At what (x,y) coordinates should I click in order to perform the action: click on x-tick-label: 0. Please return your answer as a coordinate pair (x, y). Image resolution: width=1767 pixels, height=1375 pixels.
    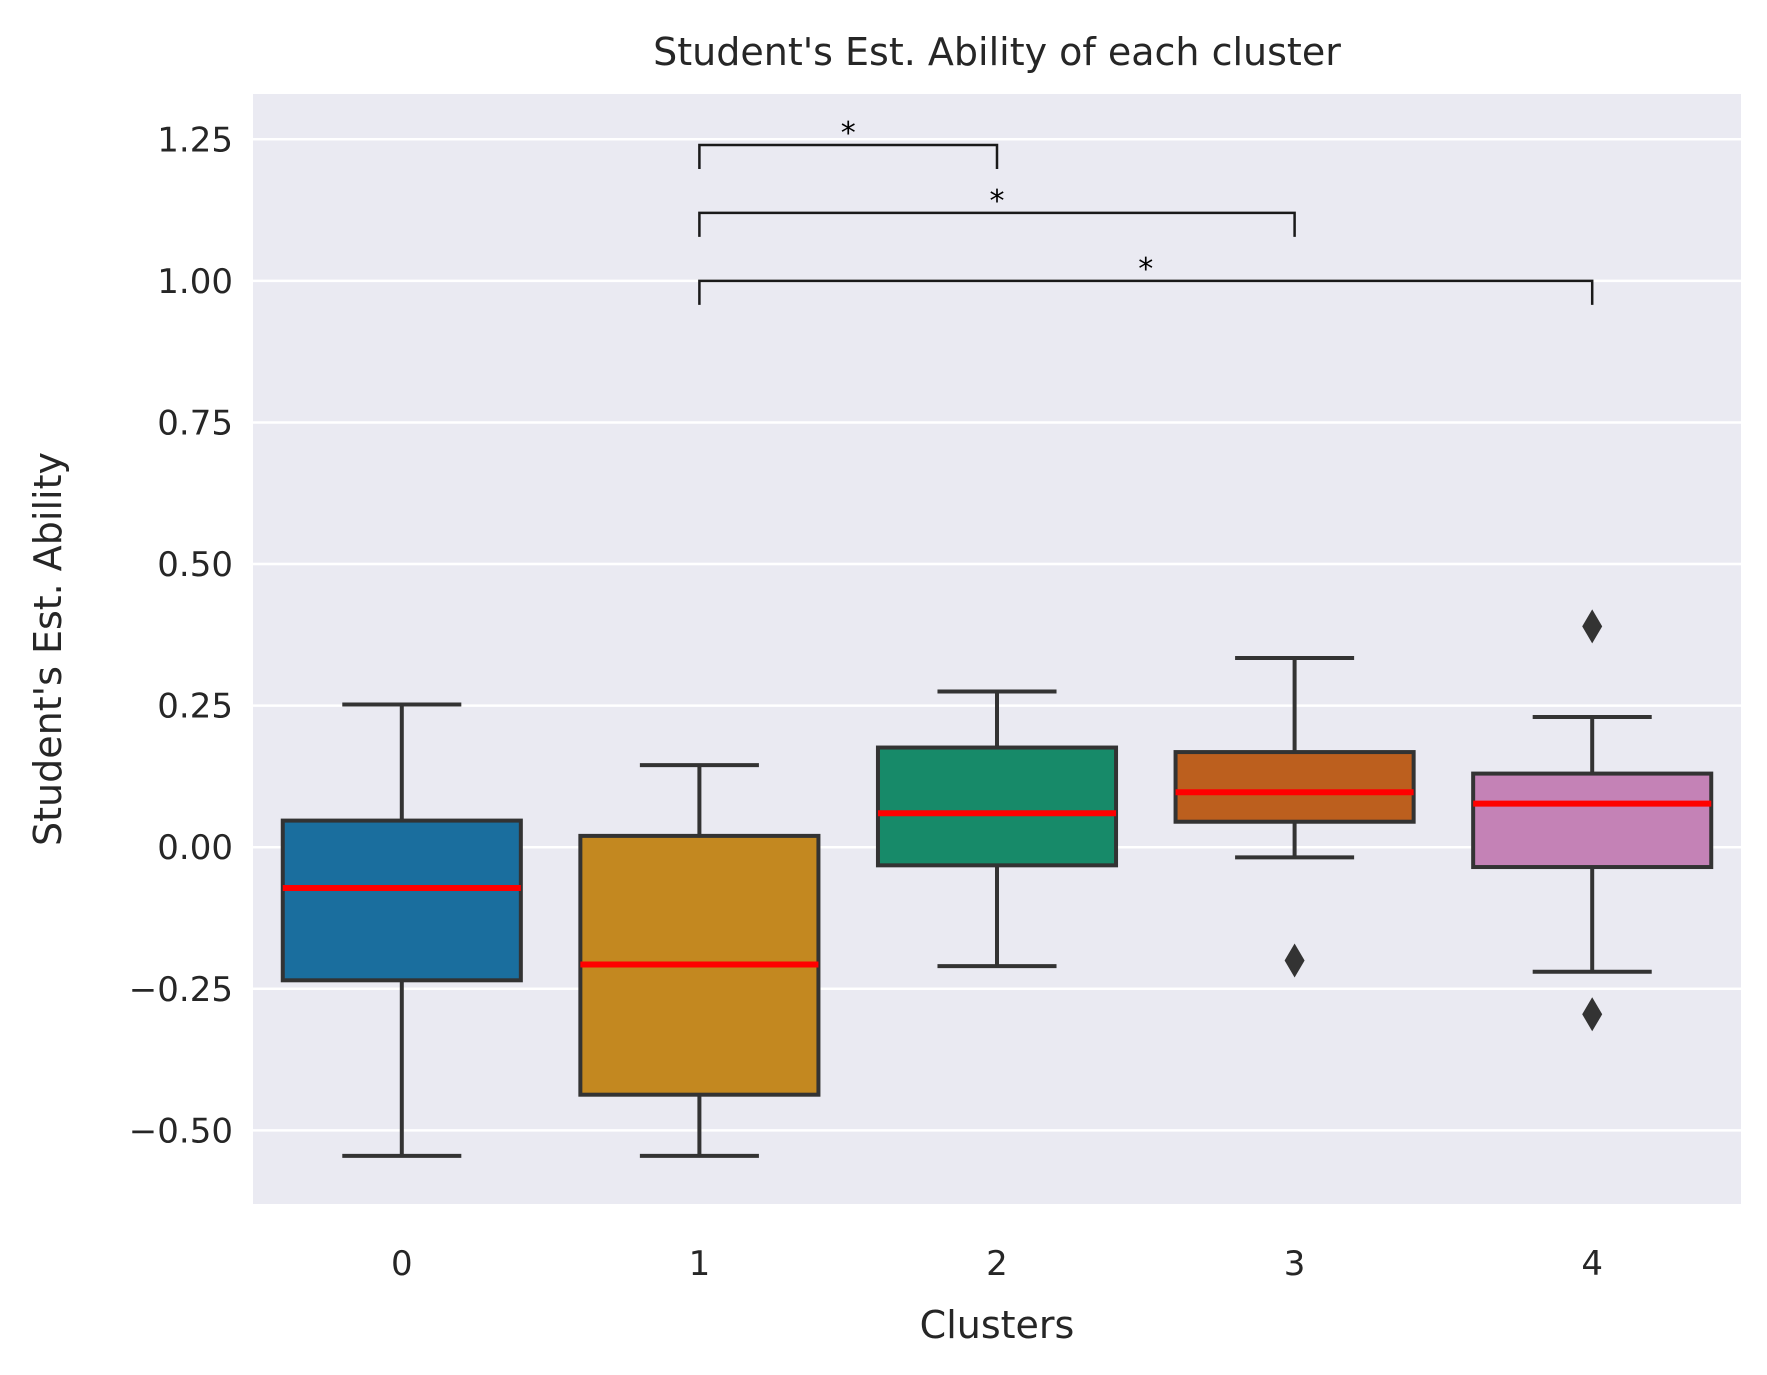
    Looking at the image, I should click on (402, 1264).